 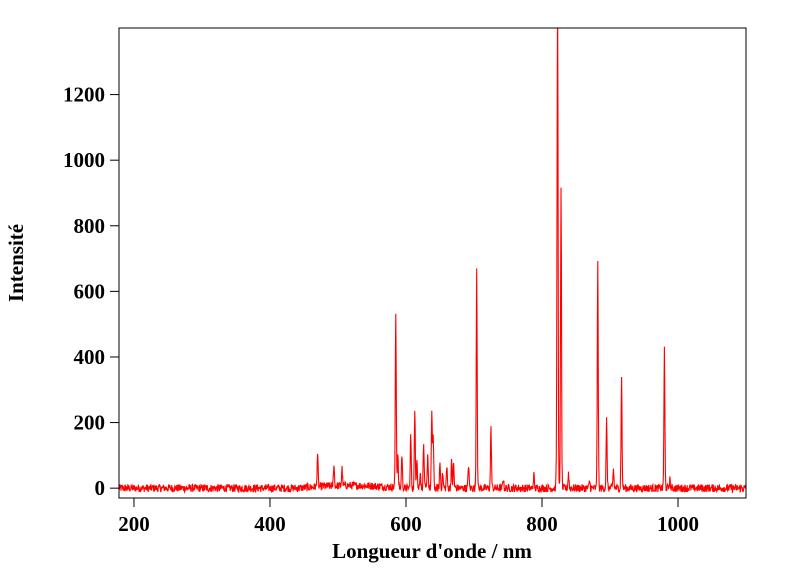 I want to click on y-tick-label: 400, so click(x=90, y=357).